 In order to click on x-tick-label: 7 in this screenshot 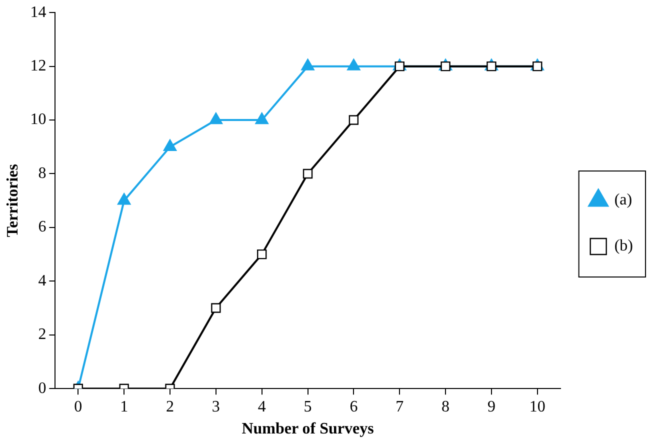, I will do `click(400, 407)`.